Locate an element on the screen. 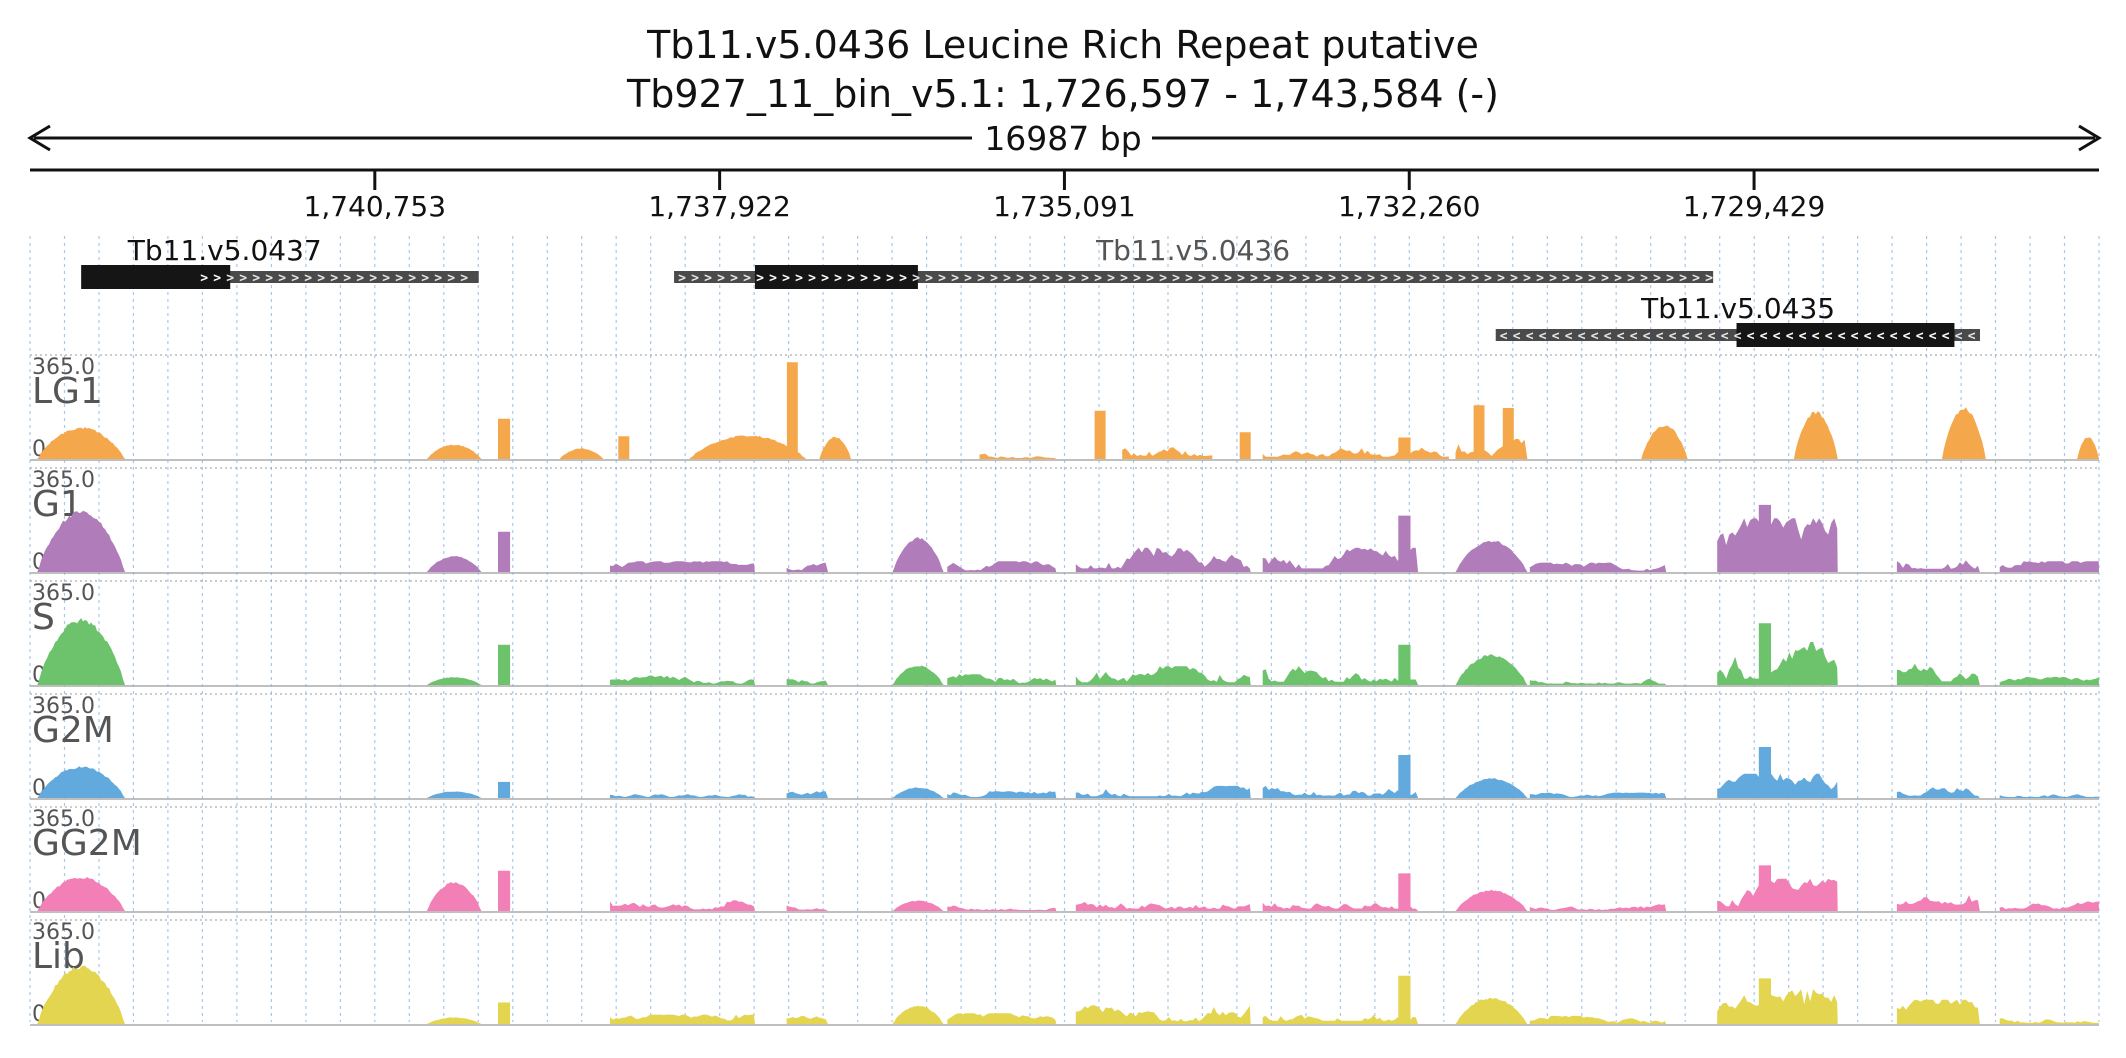 The width and height of the screenshot is (2126, 1058). gene-label: Tb11.v5.0435 is located at coordinates (1737, 308).